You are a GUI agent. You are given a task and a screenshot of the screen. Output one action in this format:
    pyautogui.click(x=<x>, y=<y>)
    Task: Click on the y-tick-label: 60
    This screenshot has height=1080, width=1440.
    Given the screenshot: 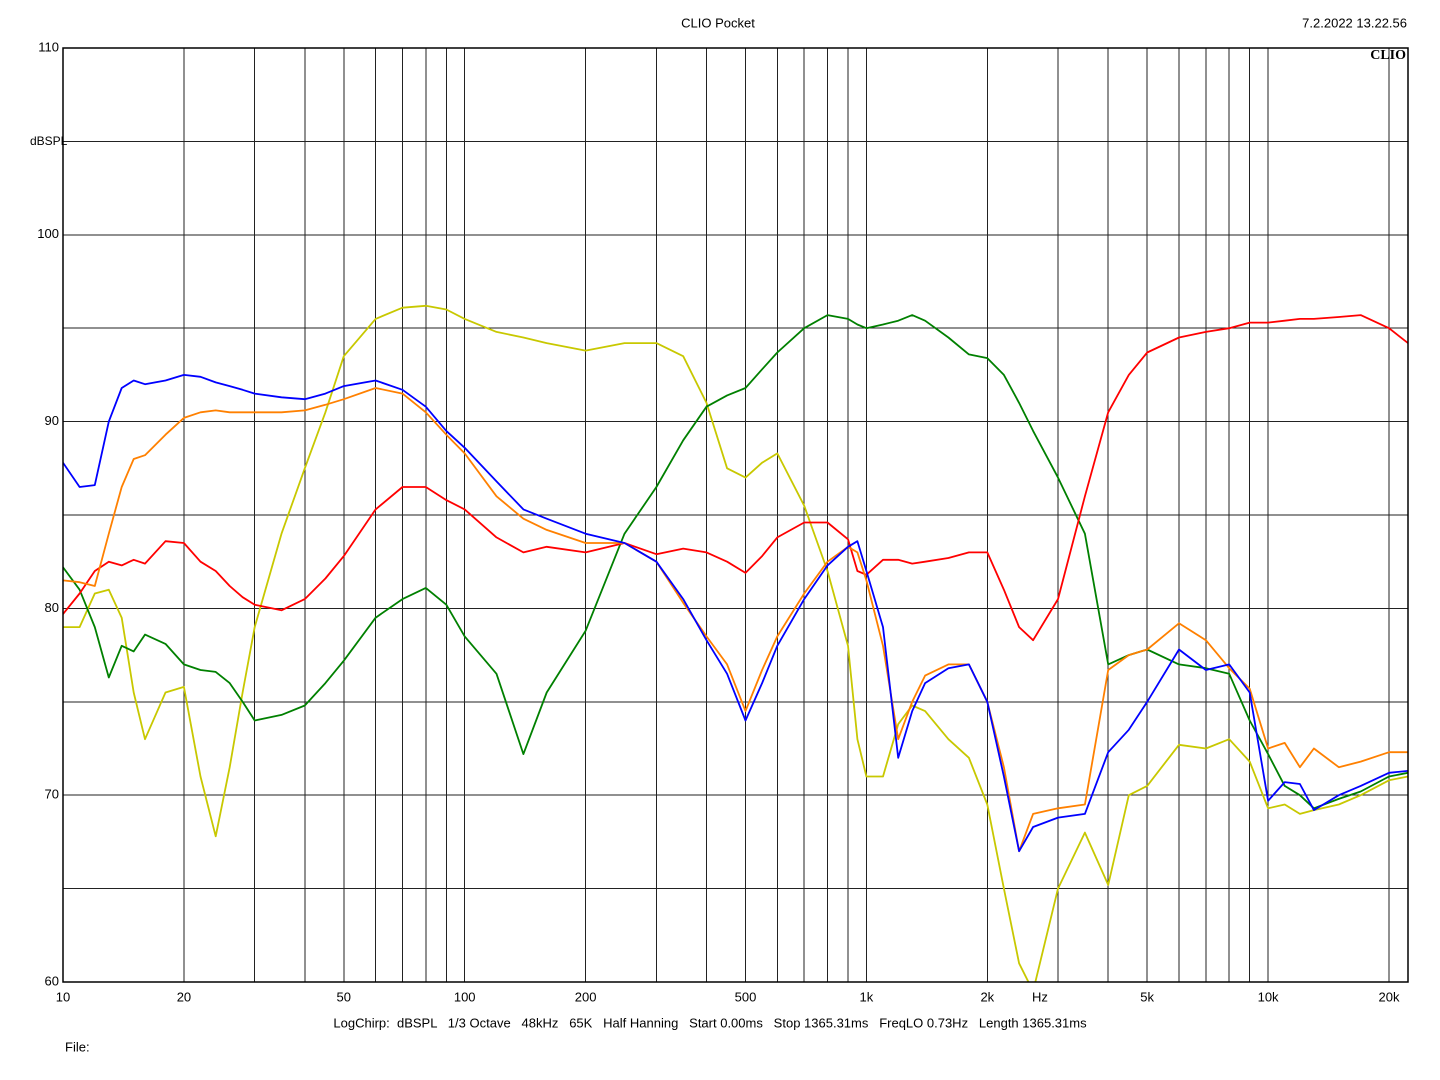 What is the action you would take?
    pyautogui.click(x=52, y=980)
    